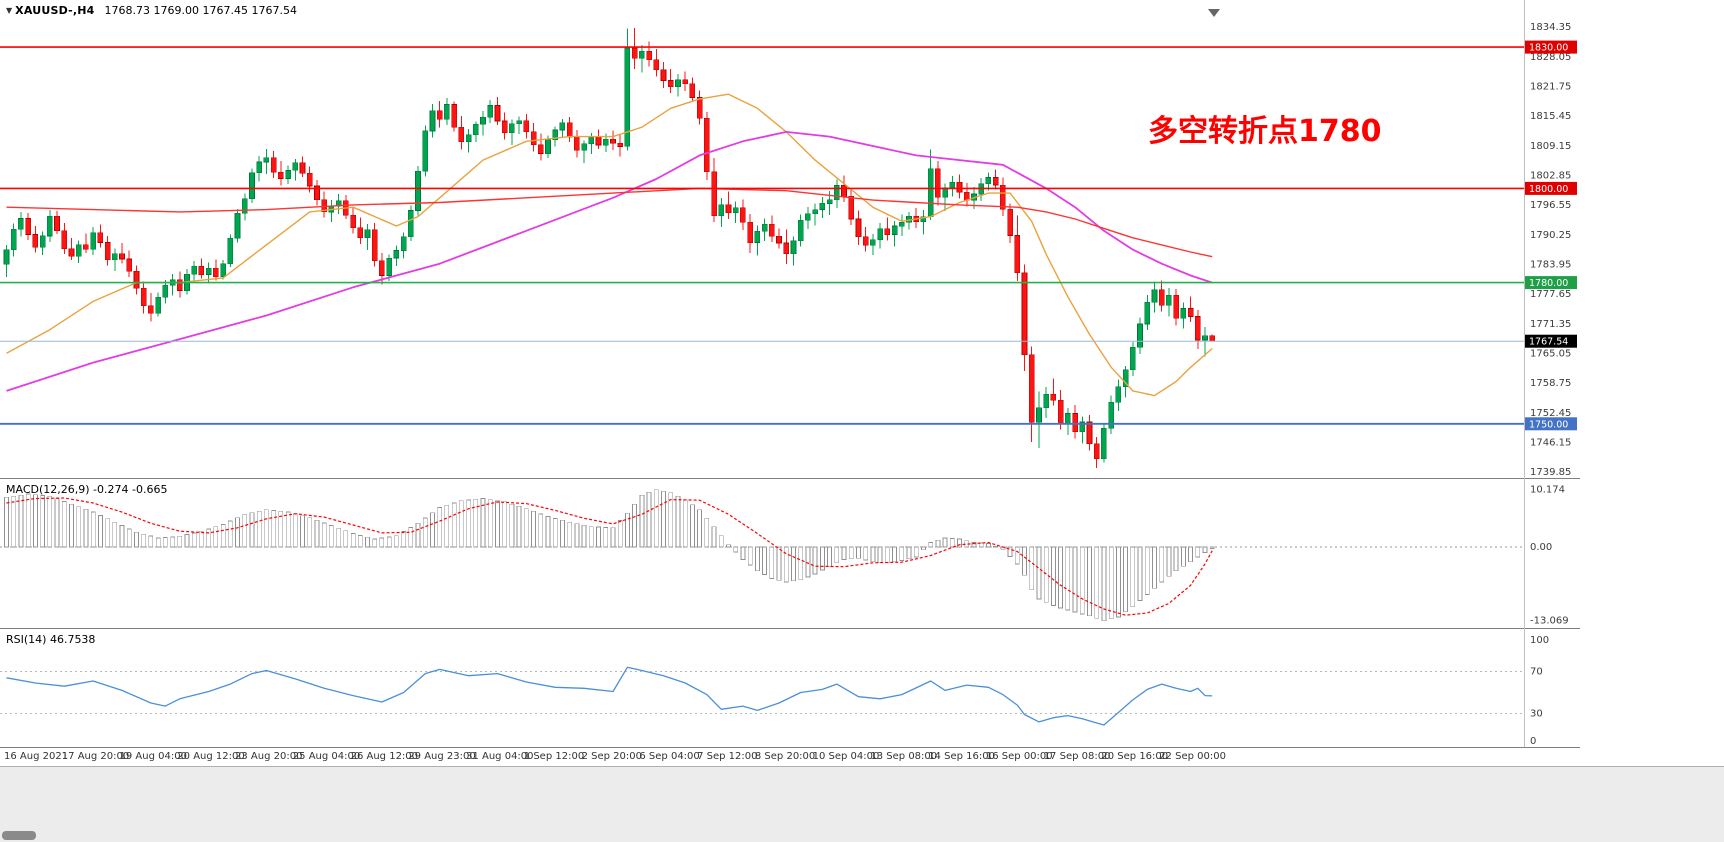  Describe the element at coordinates (846, 756) in the screenshot. I see `svg-text: 10 Sep 04:00` at that location.